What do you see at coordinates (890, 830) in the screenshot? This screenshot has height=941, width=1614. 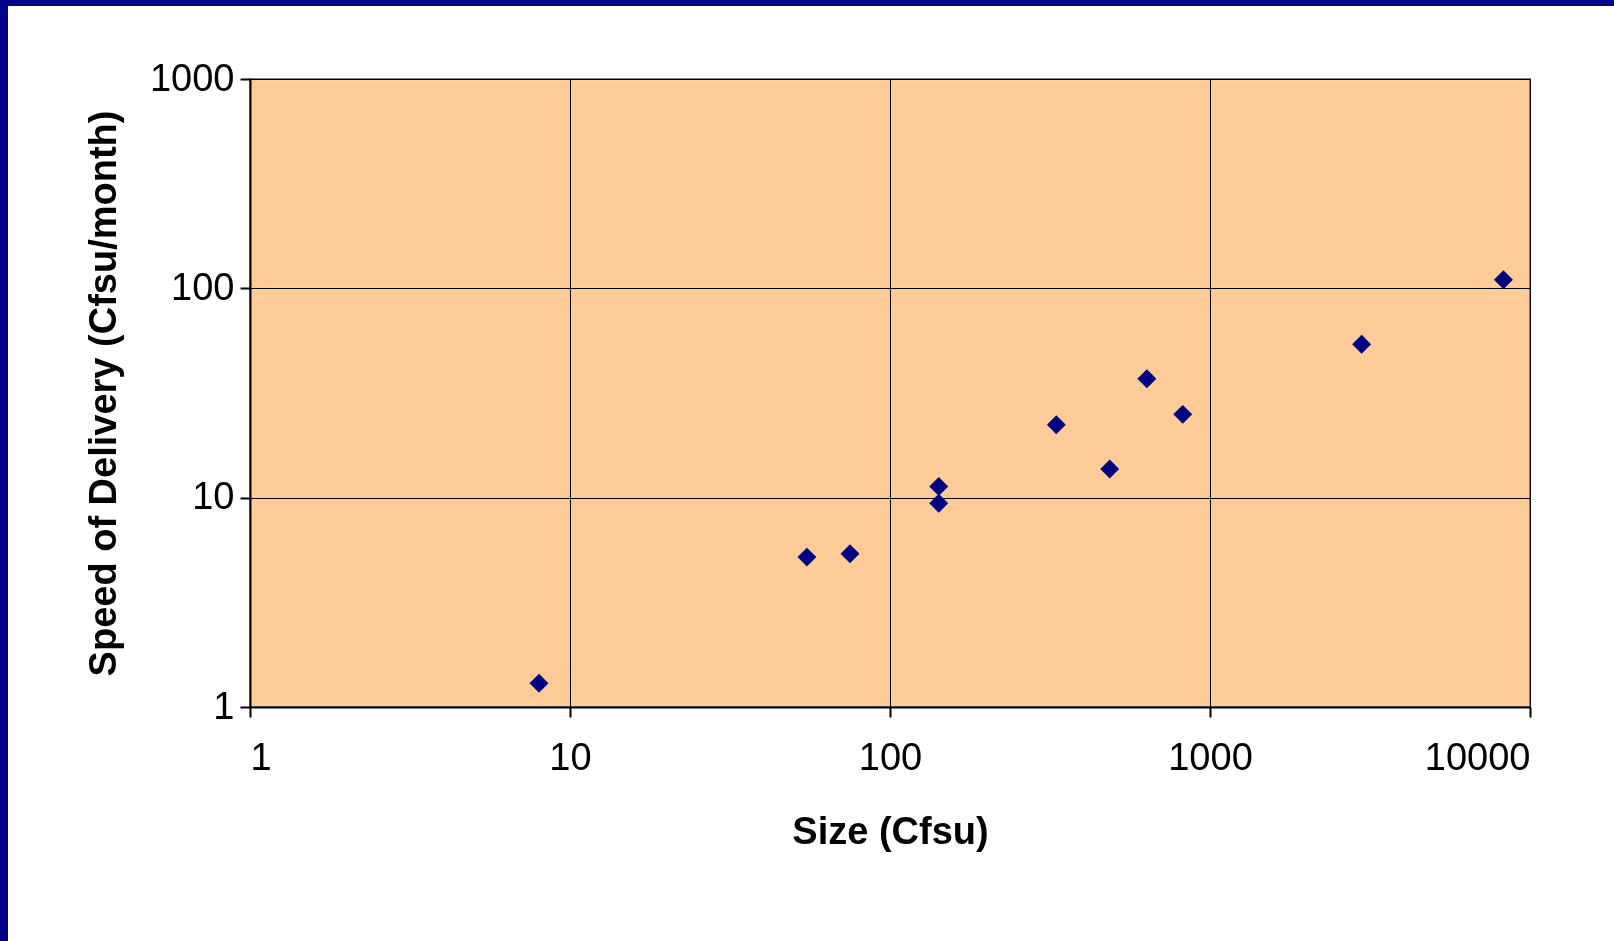 I see `x-axis-title: Size (Cfsu)` at bounding box center [890, 830].